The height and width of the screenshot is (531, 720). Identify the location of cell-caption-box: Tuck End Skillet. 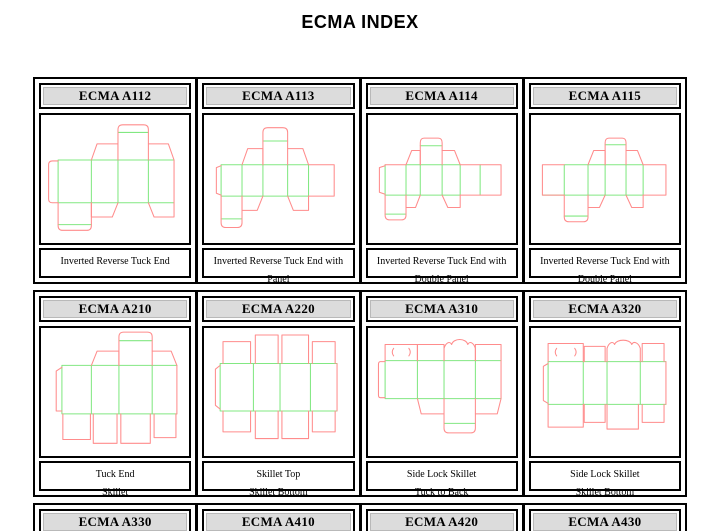
(115, 479).